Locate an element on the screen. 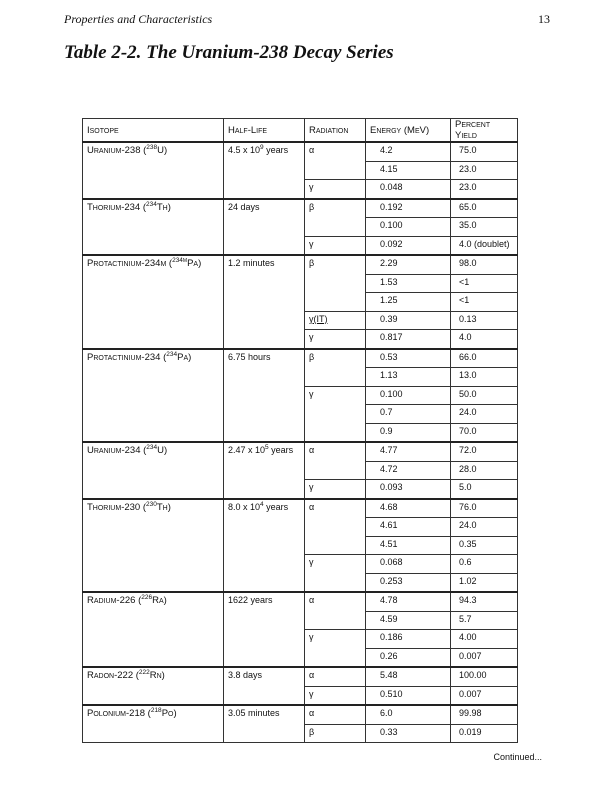  percent-yield-cell: 99.98 is located at coordinates (484, 714).